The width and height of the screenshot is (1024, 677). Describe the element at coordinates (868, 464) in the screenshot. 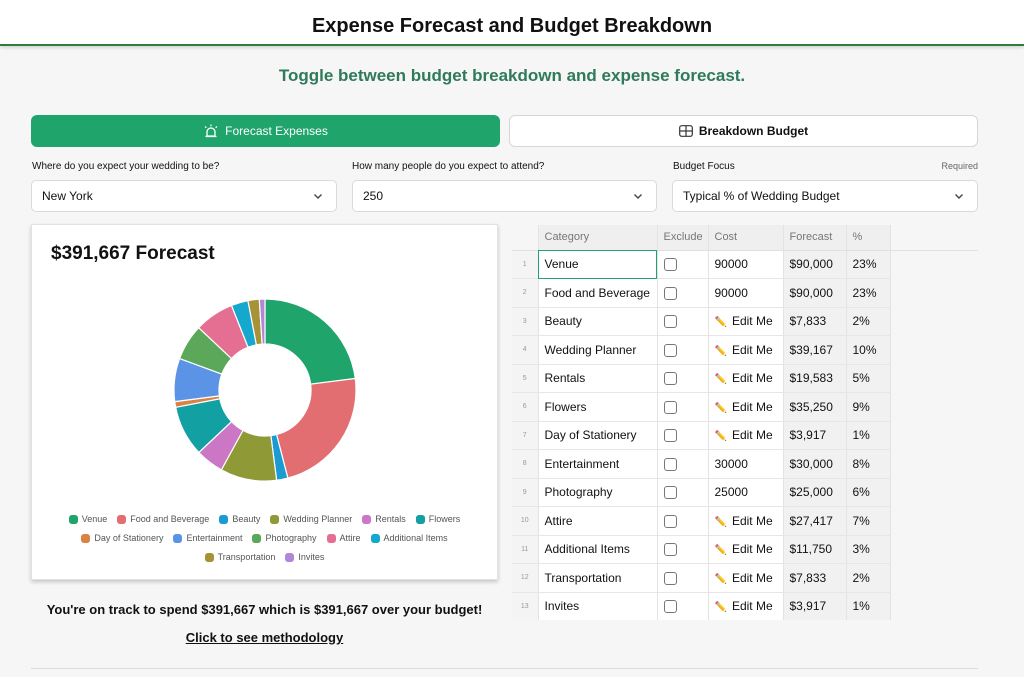

I see `percent-cell: 8%` at that location.